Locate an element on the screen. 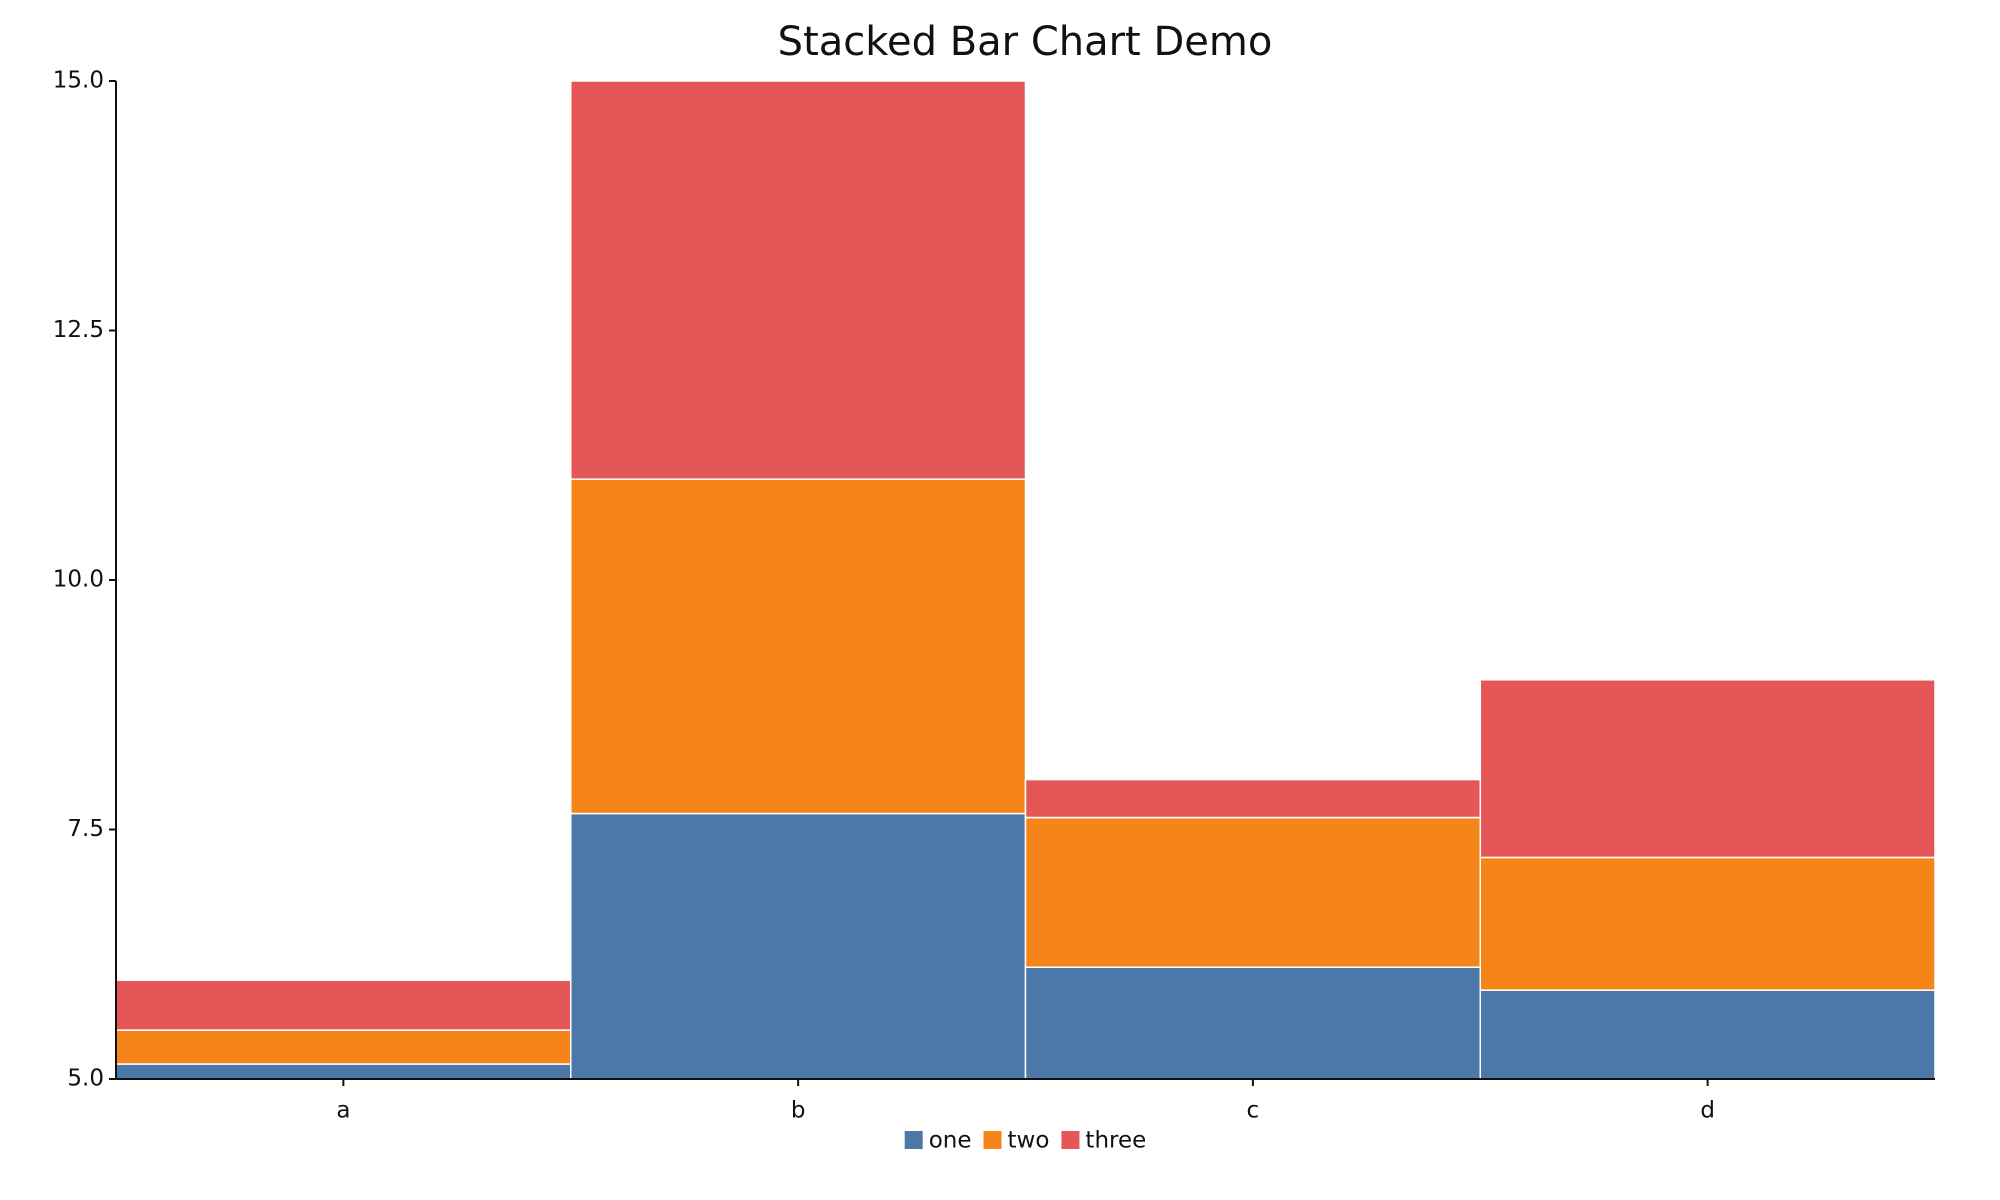 The image size is (2000, 1200). y-tick-label: 10.0 is located at coordinates (78, 580).